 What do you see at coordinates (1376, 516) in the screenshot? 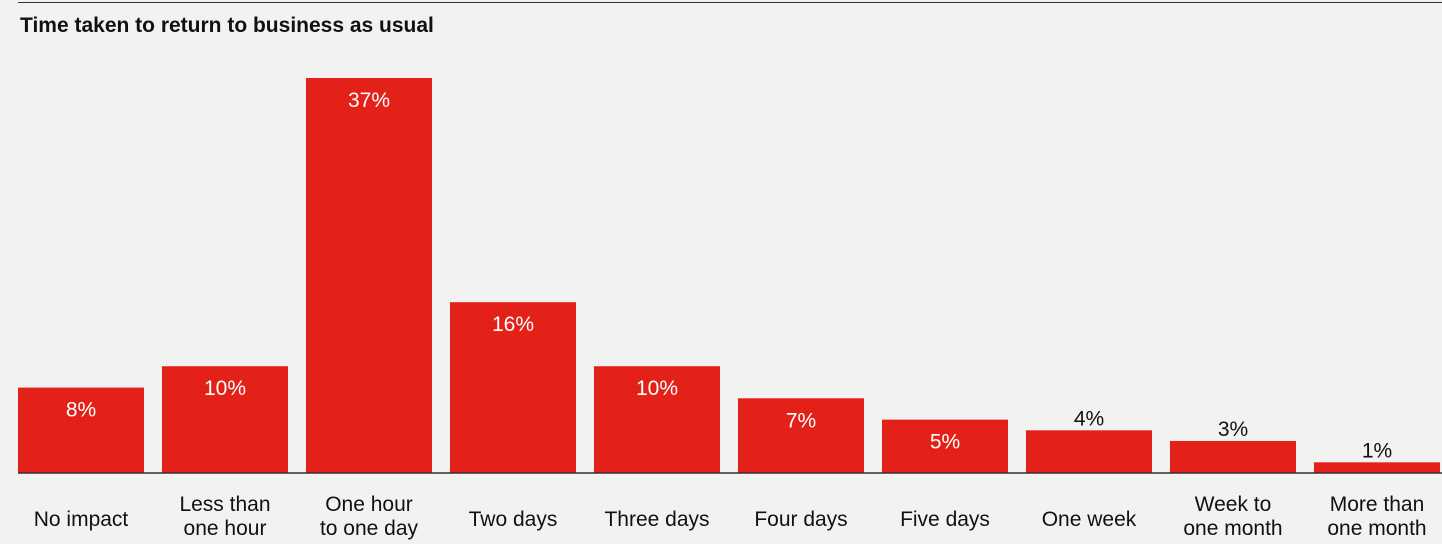
I see `category-label: More than one month` at bounding box center [1376, 516].